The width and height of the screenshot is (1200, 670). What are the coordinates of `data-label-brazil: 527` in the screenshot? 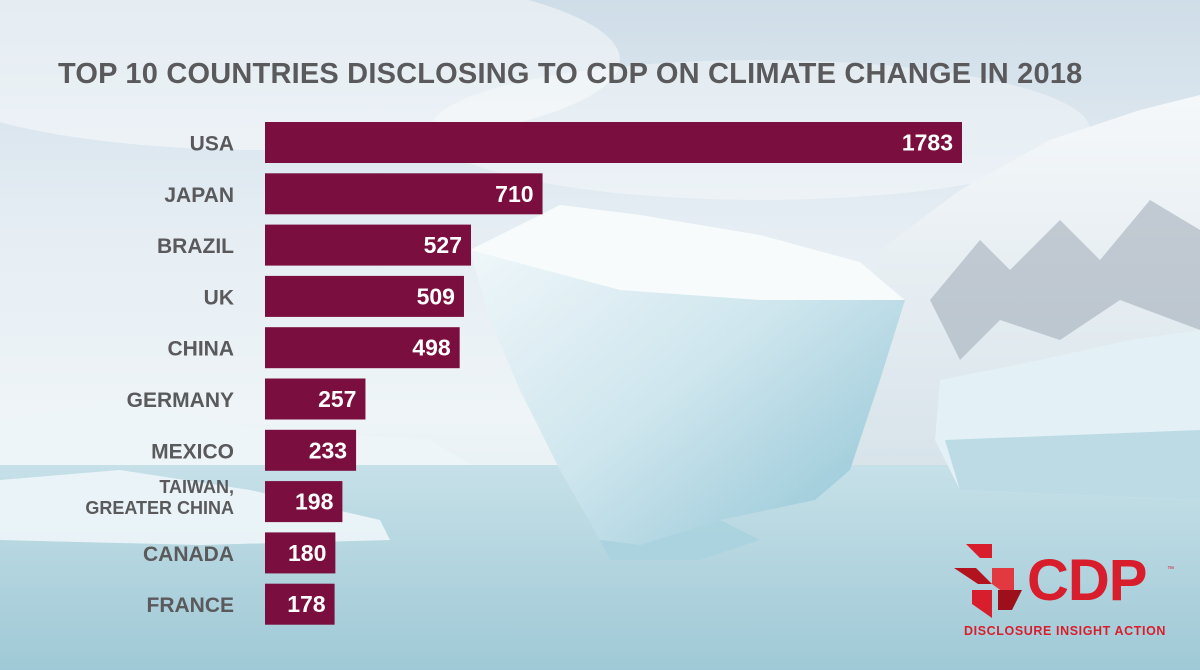 It's located at (443, 245).